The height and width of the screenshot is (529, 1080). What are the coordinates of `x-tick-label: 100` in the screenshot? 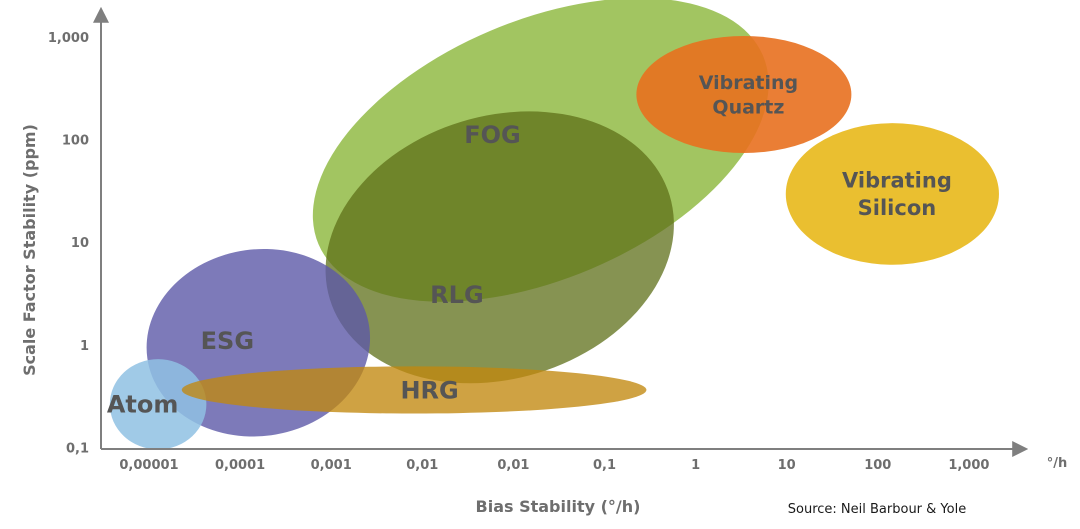 It's located at (877, 465).